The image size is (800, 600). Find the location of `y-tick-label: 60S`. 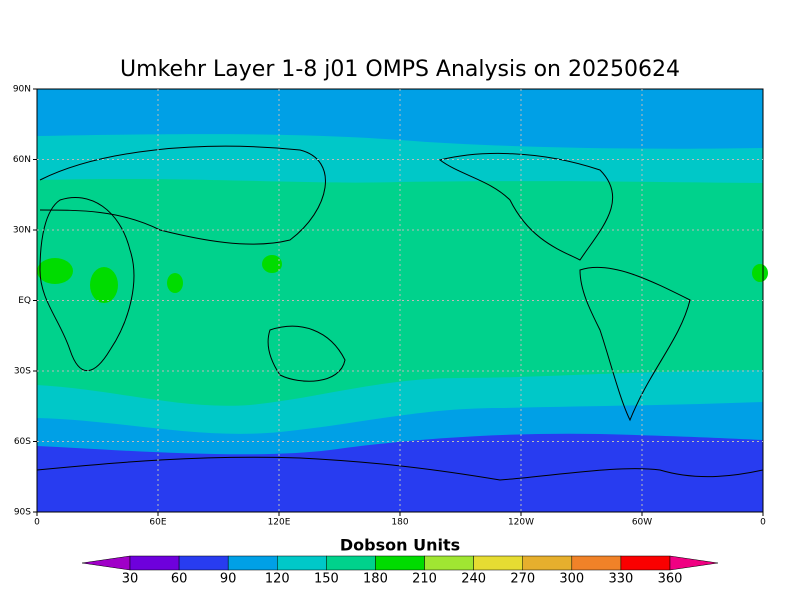

y-tick-label: 60S is located at coordinates (22, 442).